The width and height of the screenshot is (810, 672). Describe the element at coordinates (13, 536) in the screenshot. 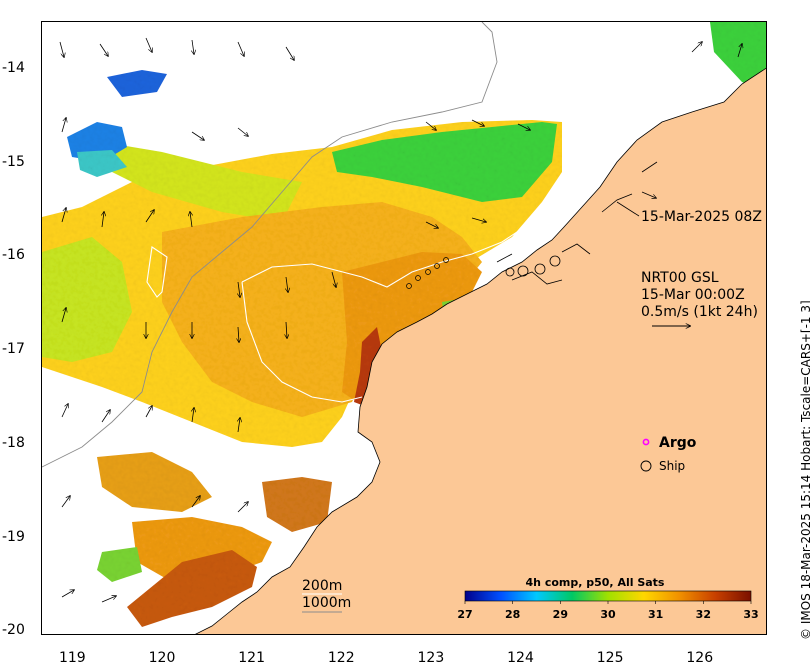

I see `y-tick-label: -19` at that location.